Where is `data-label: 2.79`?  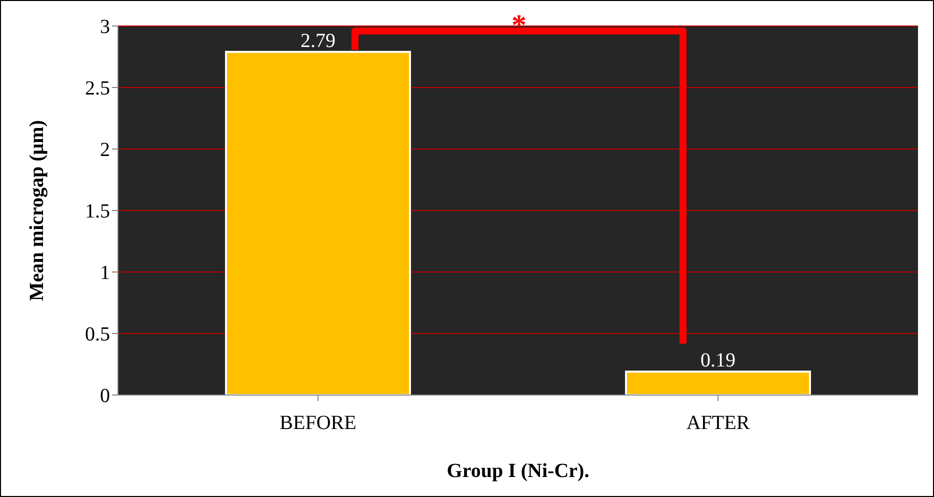 data-label: 2.79 is located at coordinates (318, 41).